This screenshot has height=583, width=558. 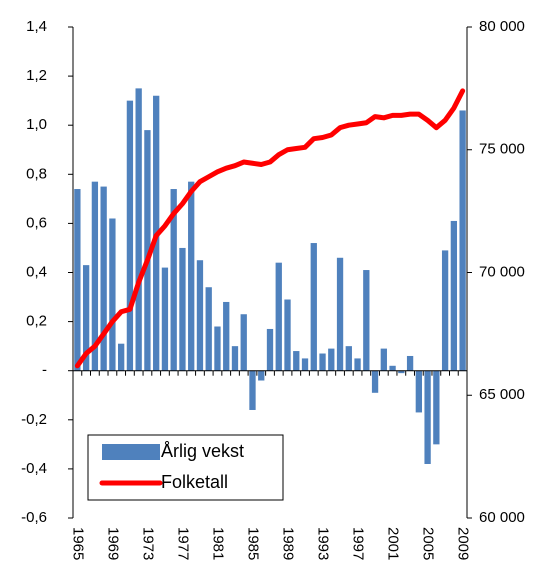 What do you see at coordinates (131, 452) in the screenshot?
I see `legend-swatch` at bounding box center [131, 452].